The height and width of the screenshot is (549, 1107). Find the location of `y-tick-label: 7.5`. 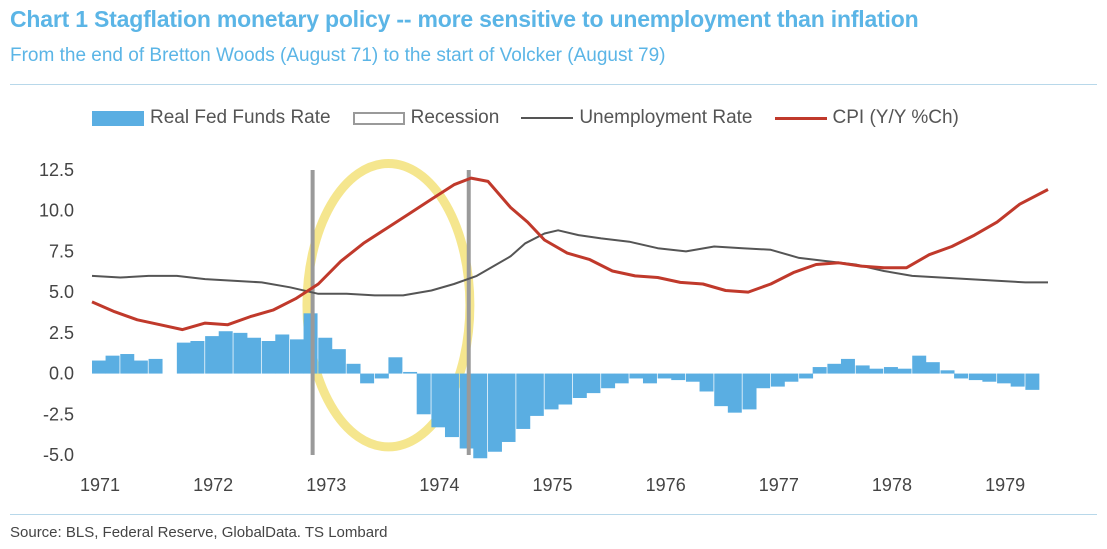

y-tick-label: 7.5 is located at coordinates (61, 251).